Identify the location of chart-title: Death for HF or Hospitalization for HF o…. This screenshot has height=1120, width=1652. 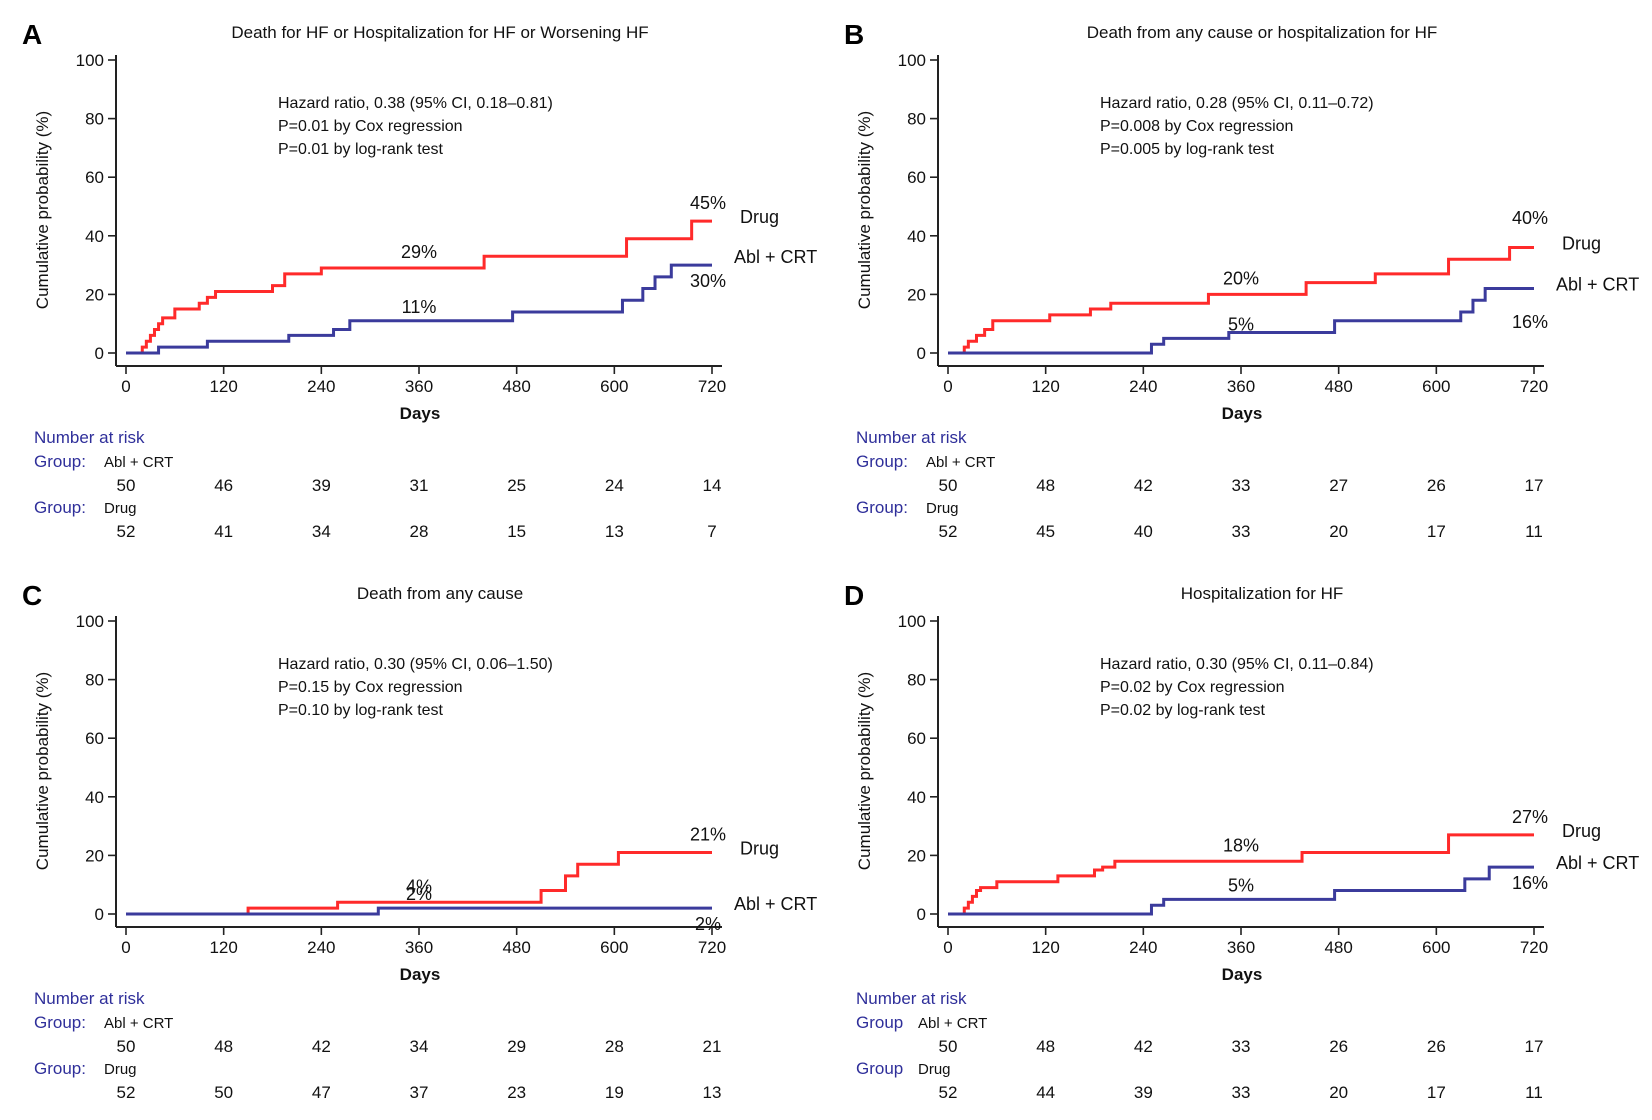
(439, 32).